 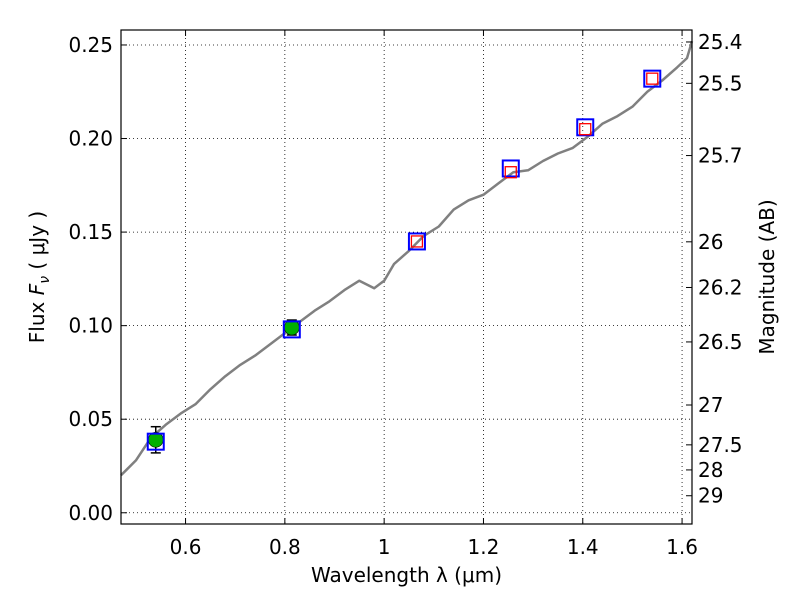 What do you see at coordinates (285, 547) in the screenshot?
I see `x-tick-label: 0.8` at bounding box center [285, 547].